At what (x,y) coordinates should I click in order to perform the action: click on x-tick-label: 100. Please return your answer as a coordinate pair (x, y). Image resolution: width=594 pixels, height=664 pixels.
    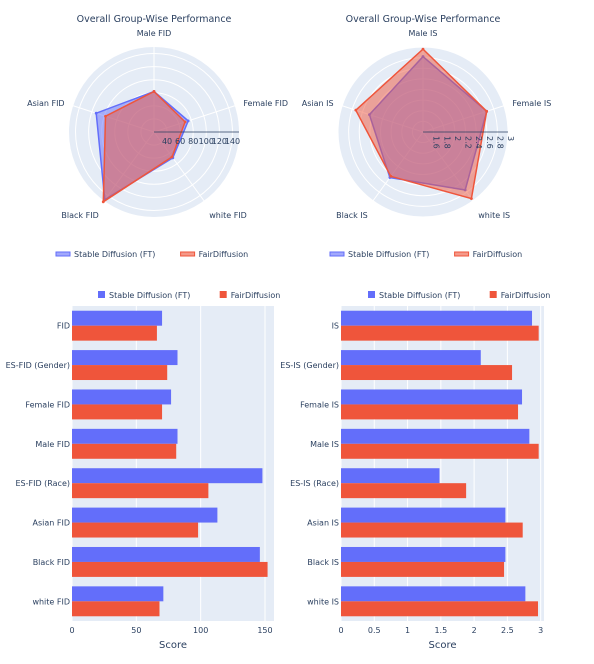
    Looking at the image, I should click on (200, 630).